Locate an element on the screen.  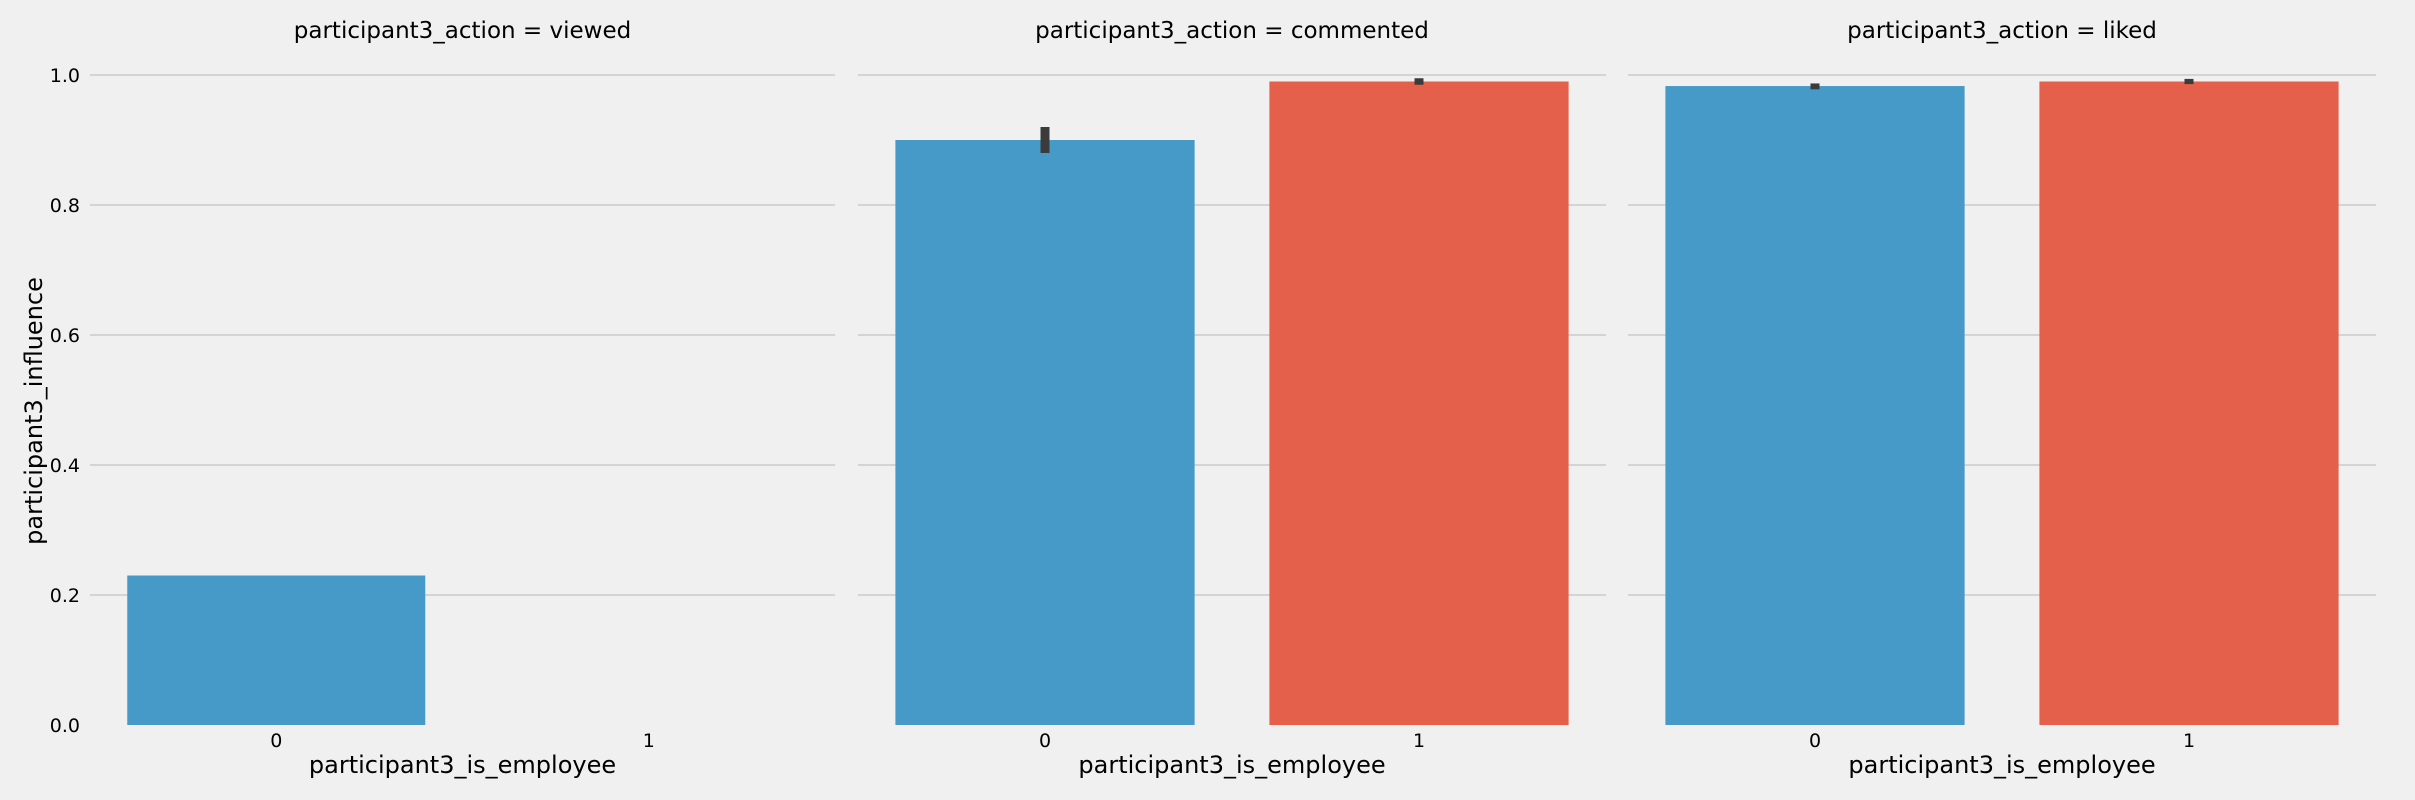
y-tick-label: 0.2 is located at coordinates (65, 596).